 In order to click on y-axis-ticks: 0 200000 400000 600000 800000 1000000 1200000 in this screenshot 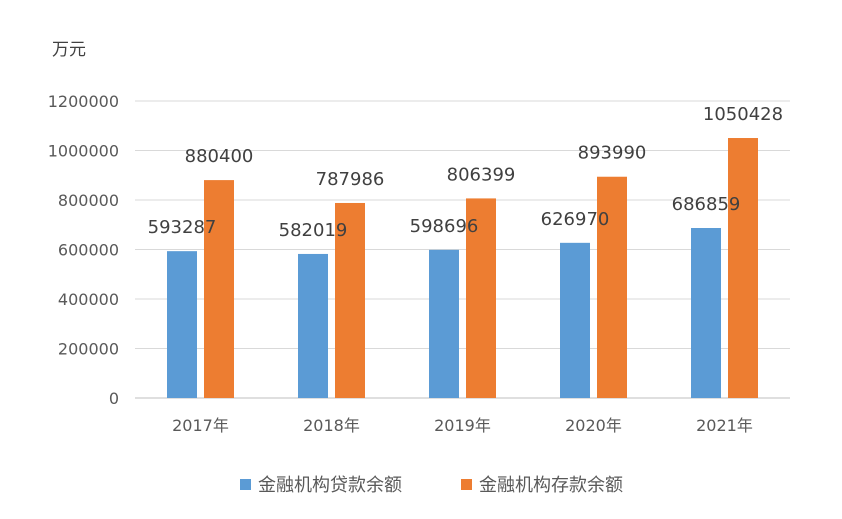, I will do `click(83, 250)`.